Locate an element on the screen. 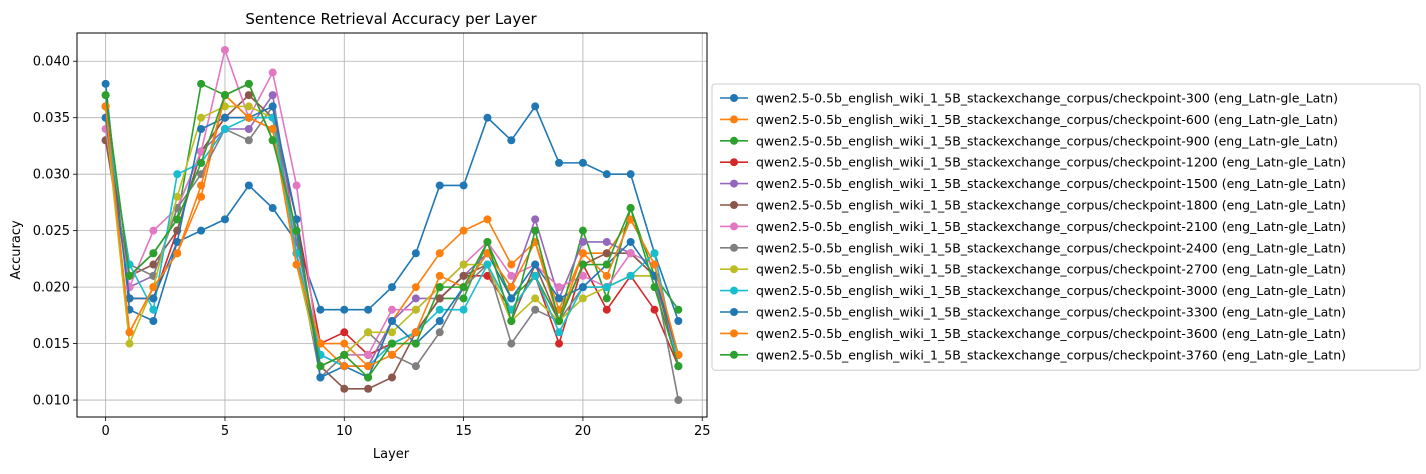  y-tick-label: 0.035 is located at coordinates (51, 118).